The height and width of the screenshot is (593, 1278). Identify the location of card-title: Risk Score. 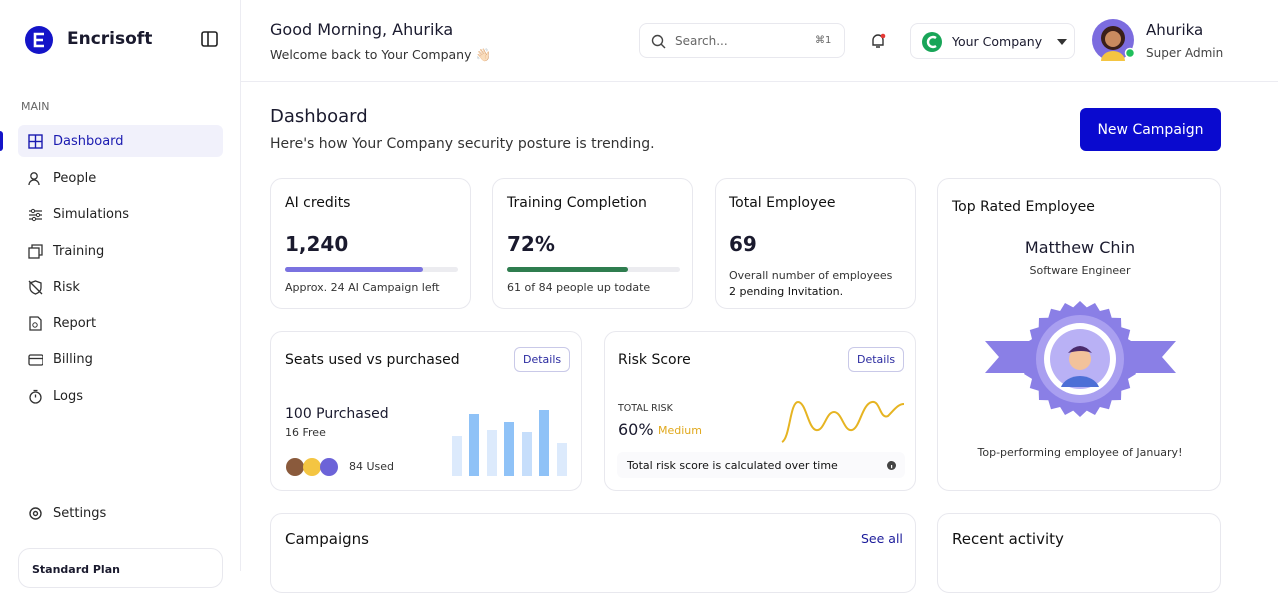
(654, 360).